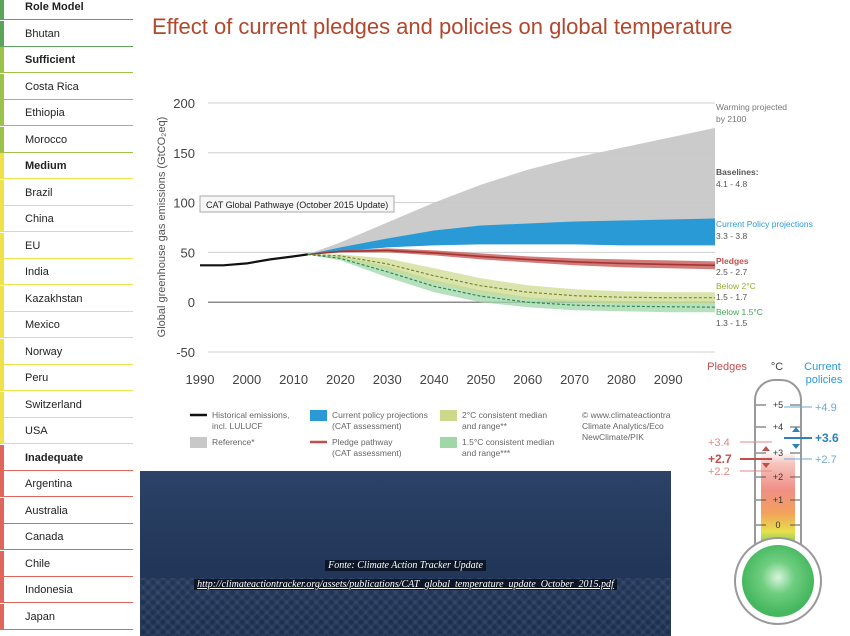 Image resolution: width=850 pixels, height=636 pixels. Describe the element at coordinates (731, 272) in the screenshot. I see `right-label-2-5-2-7: 2.5 - 2.7` at that location.